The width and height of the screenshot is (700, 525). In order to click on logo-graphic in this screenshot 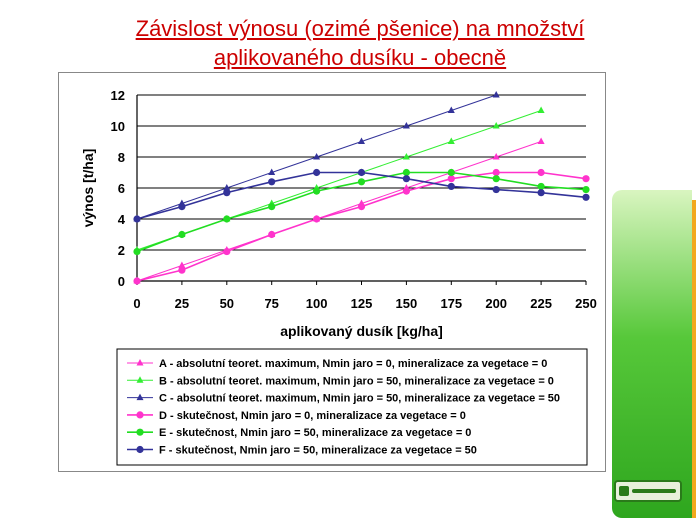, I will do `click(647, 491)`.